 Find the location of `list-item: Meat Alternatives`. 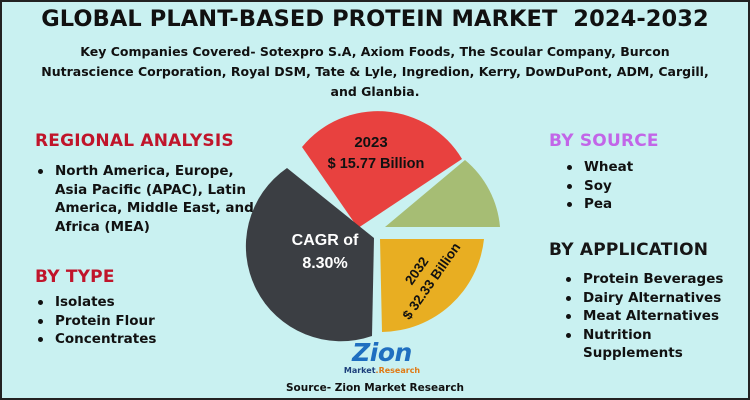

list-item: Meat Alternatives is located at coordinates (655, 316).